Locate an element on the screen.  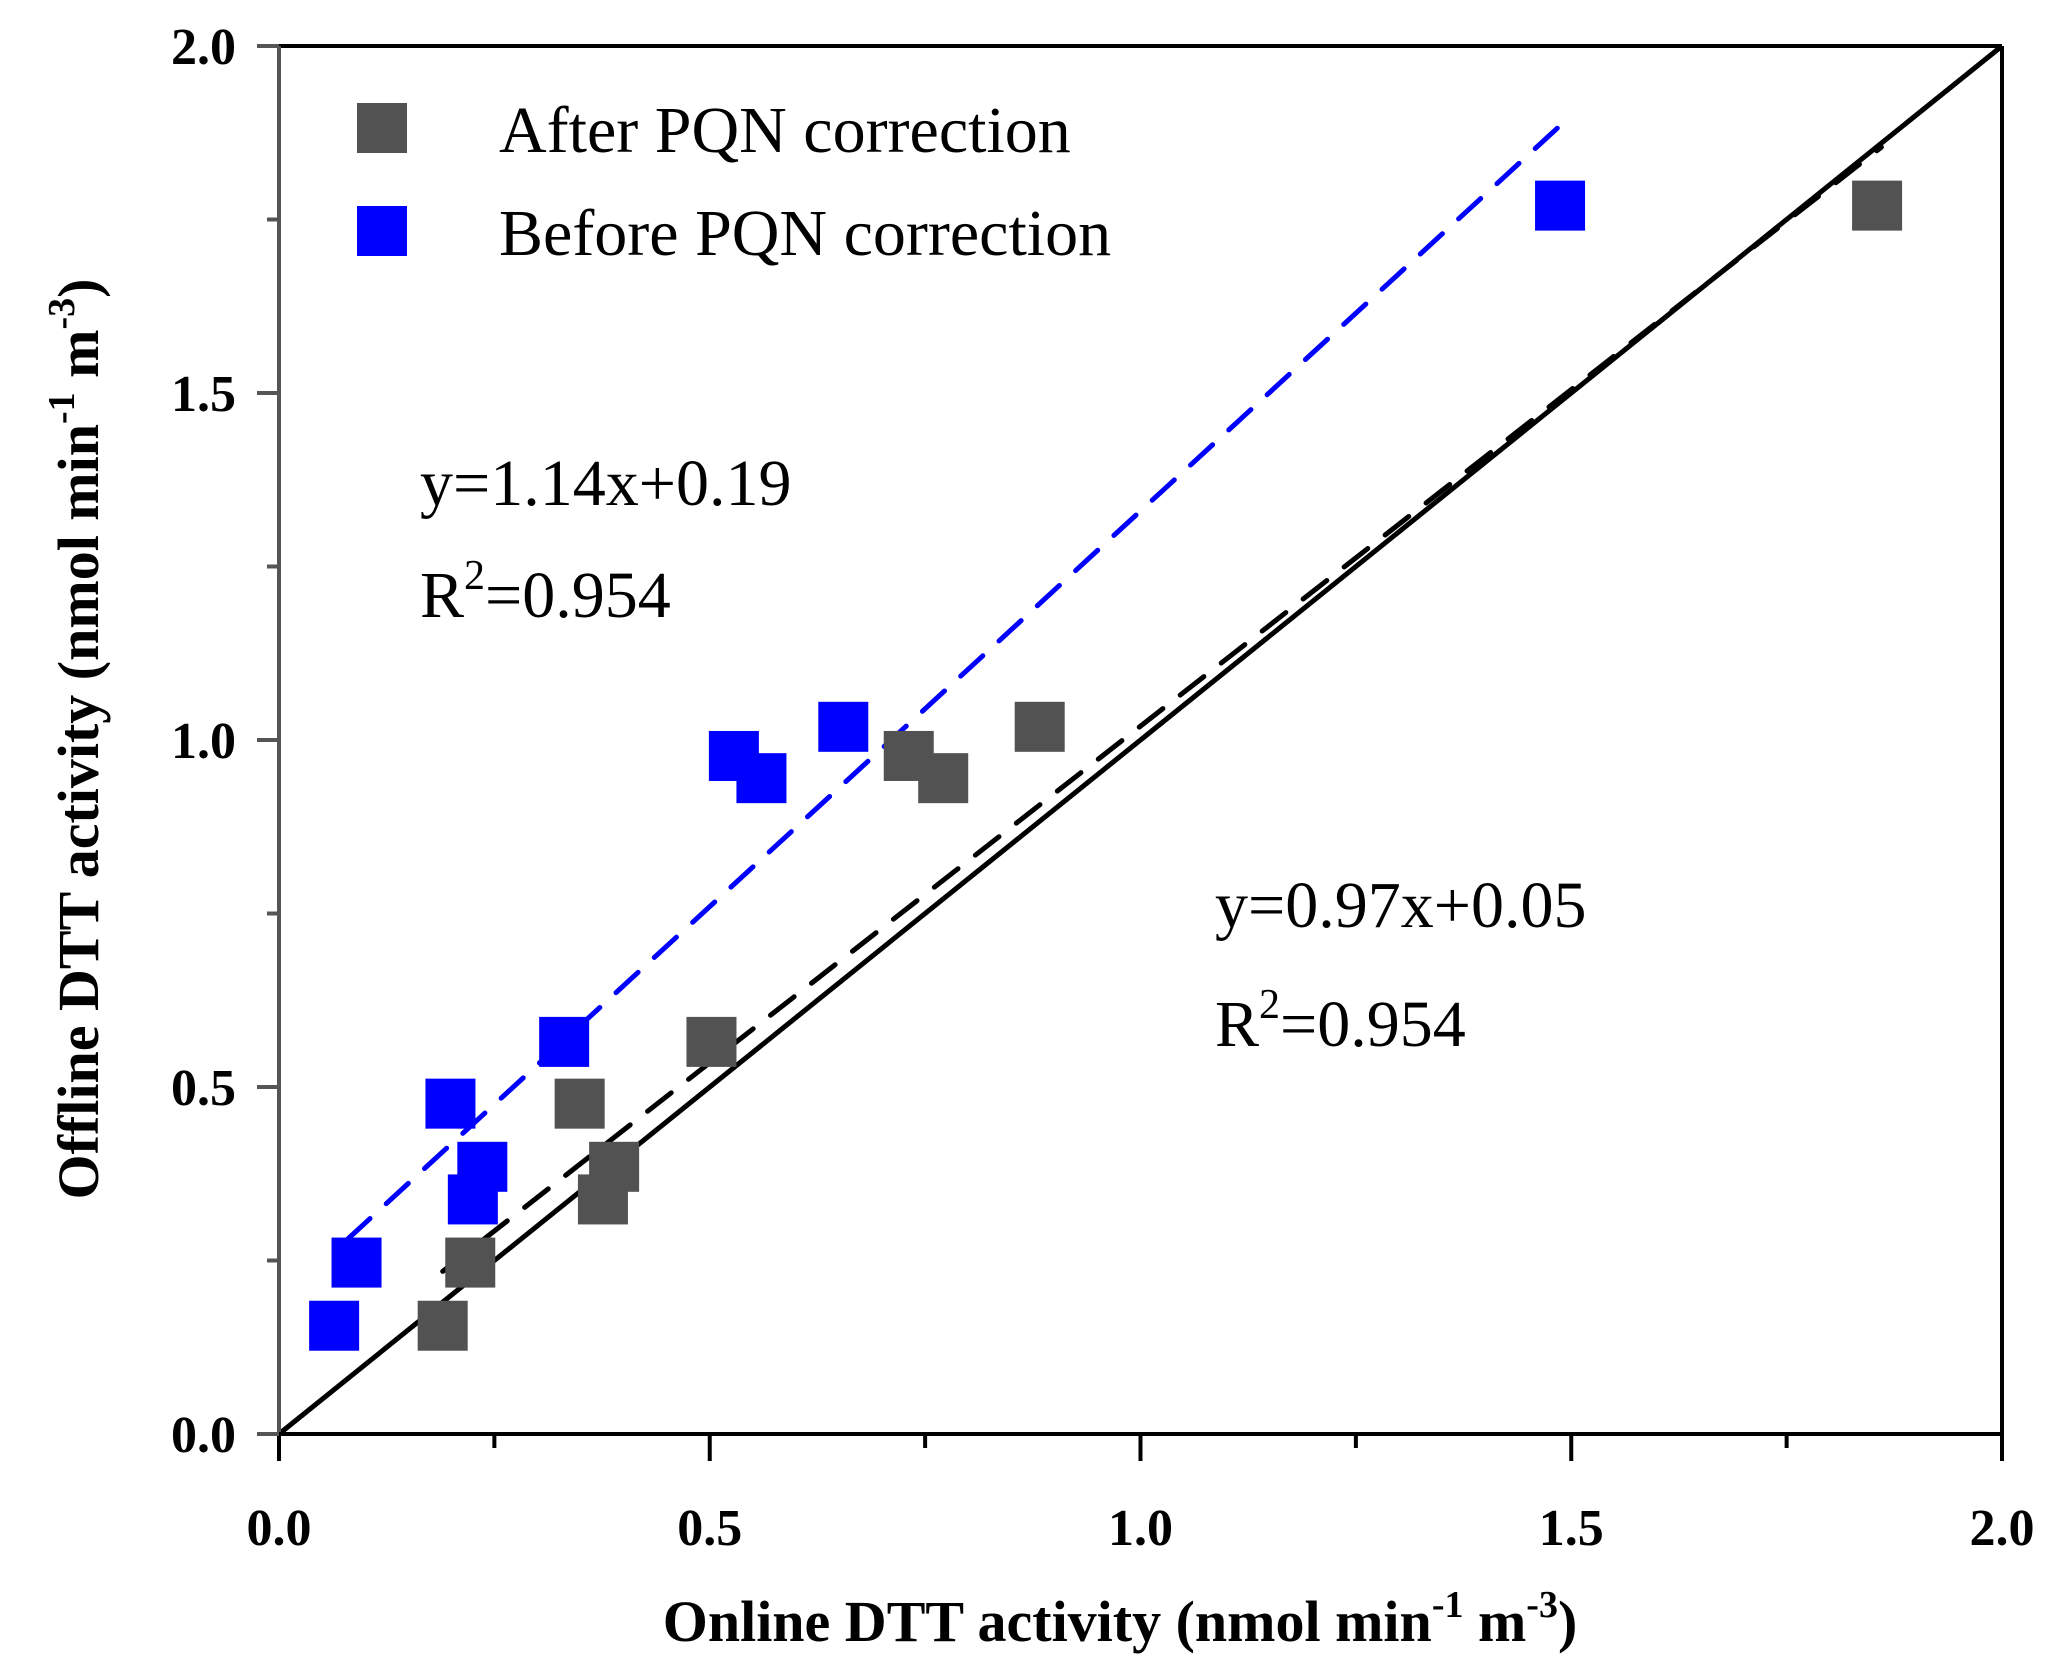
y-tick-label-0: 0.0 is located at coordinates (203, 1435).